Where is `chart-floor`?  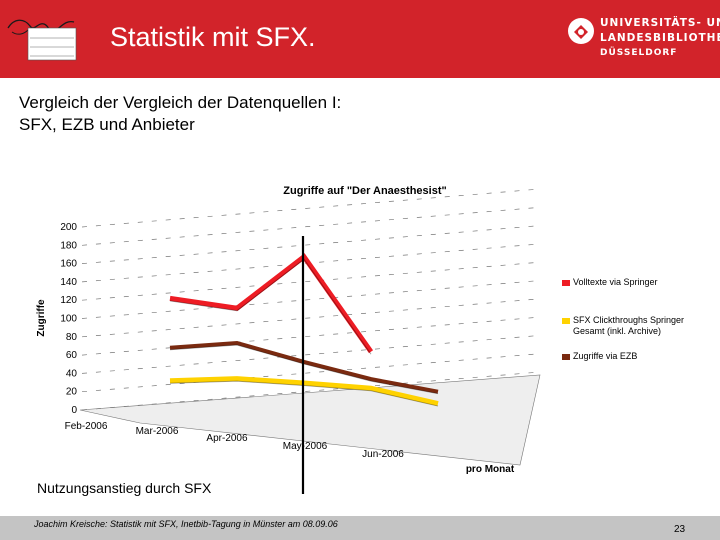 chart-floor is located at coordinates (310, 420).